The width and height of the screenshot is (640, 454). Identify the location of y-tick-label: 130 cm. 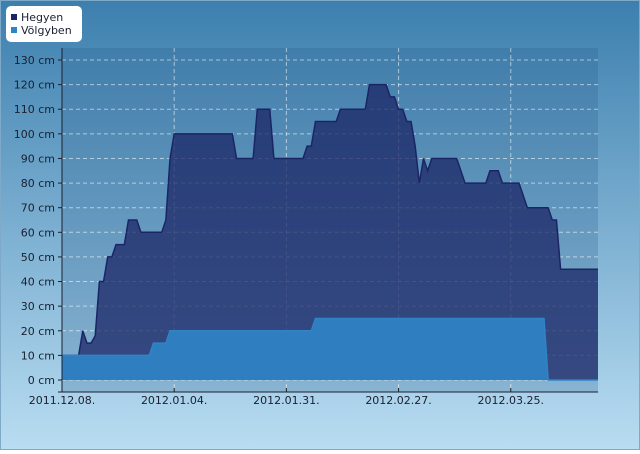
(34, 60).